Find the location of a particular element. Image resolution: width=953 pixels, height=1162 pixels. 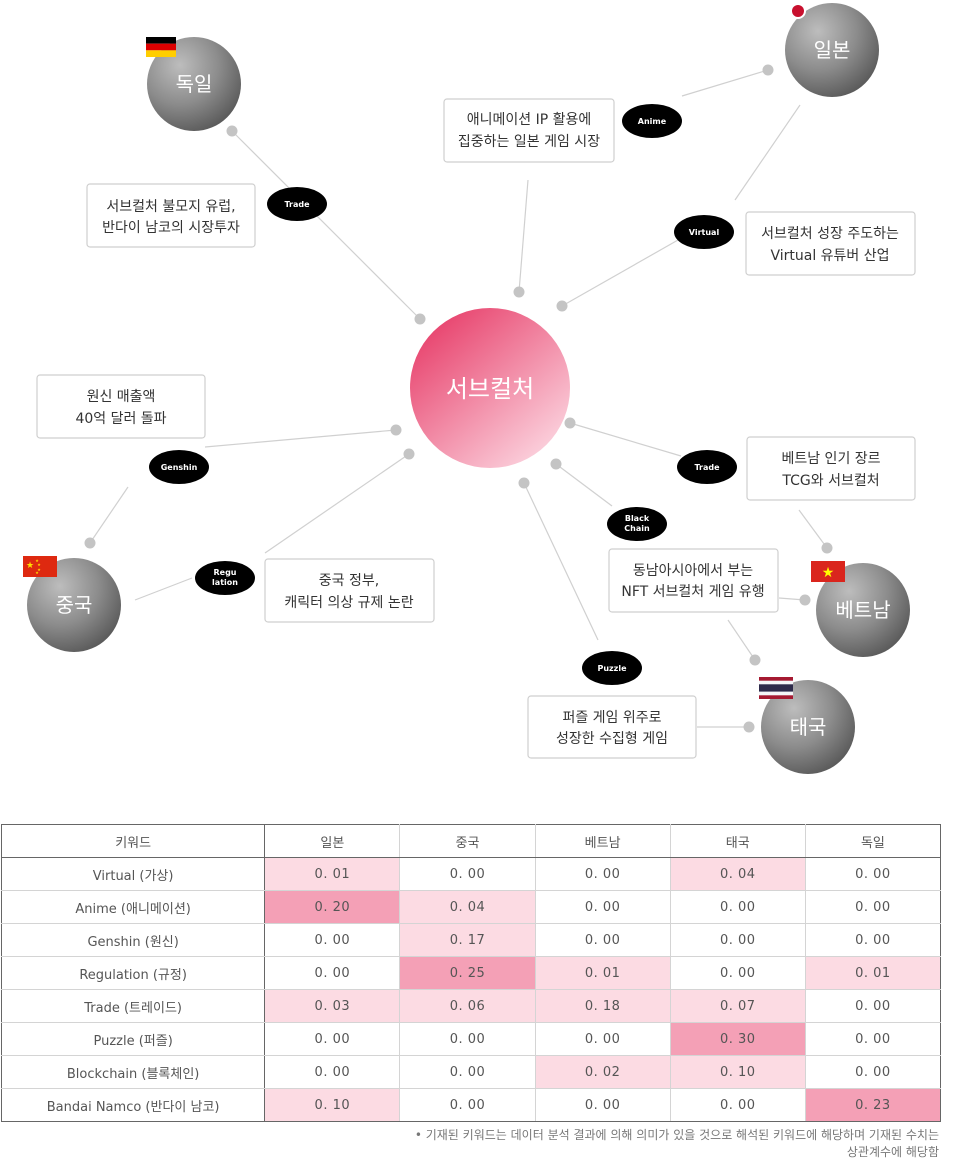

svg-text: 베트남 인기 장르 is located at coordinates (830, 459).